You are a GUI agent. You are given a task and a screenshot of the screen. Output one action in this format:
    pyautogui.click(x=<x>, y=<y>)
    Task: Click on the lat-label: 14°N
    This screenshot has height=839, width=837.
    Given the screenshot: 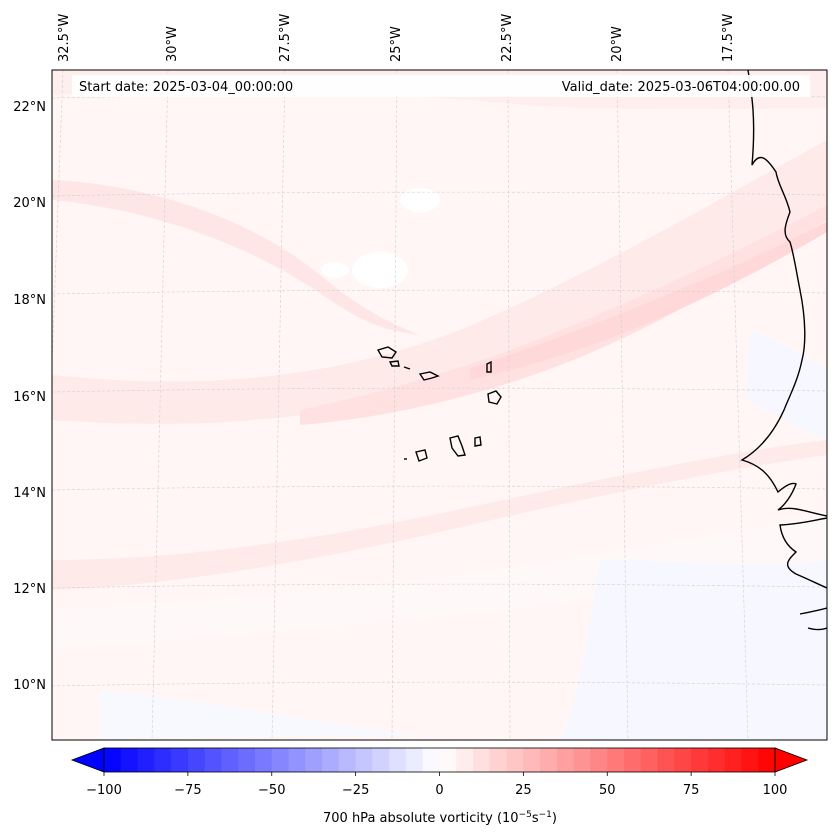 What is the action you would take?
    pyautogui.click(x=29, y=493)
    